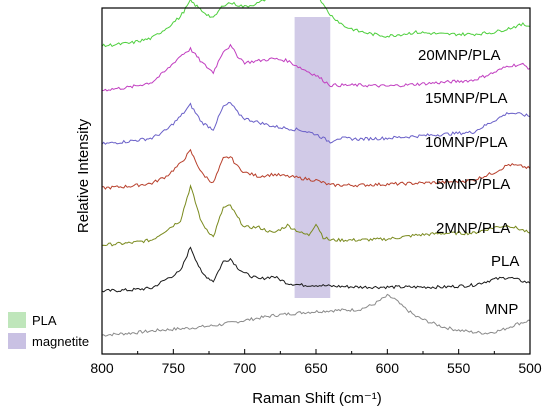 The width and height of the screenshot is (550, 413). I want to click on label-mnp: MNP, so click(501, 309).